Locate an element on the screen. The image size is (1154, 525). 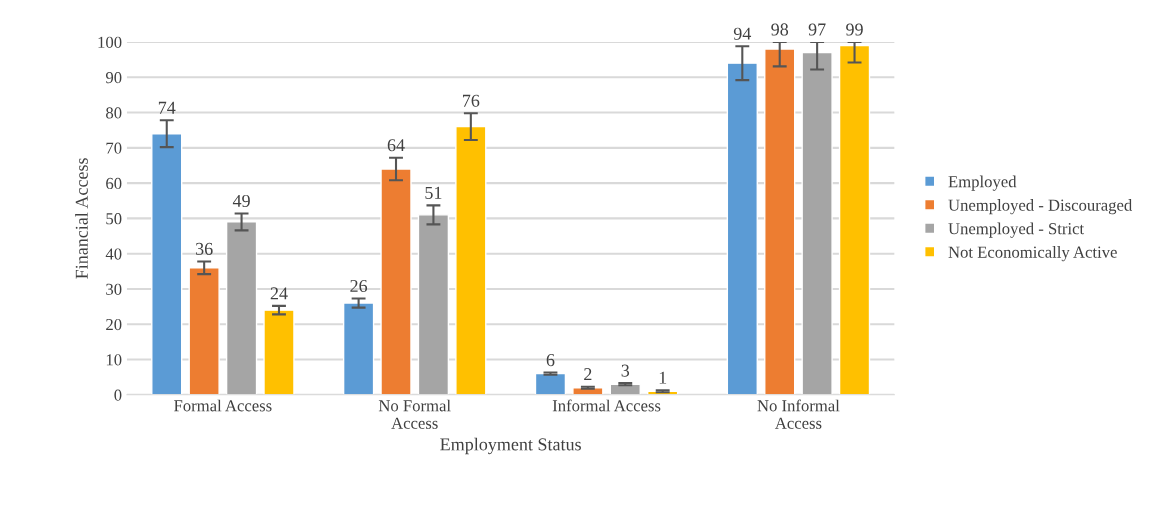
data-label: 49 is located at coordinates (241, 201).